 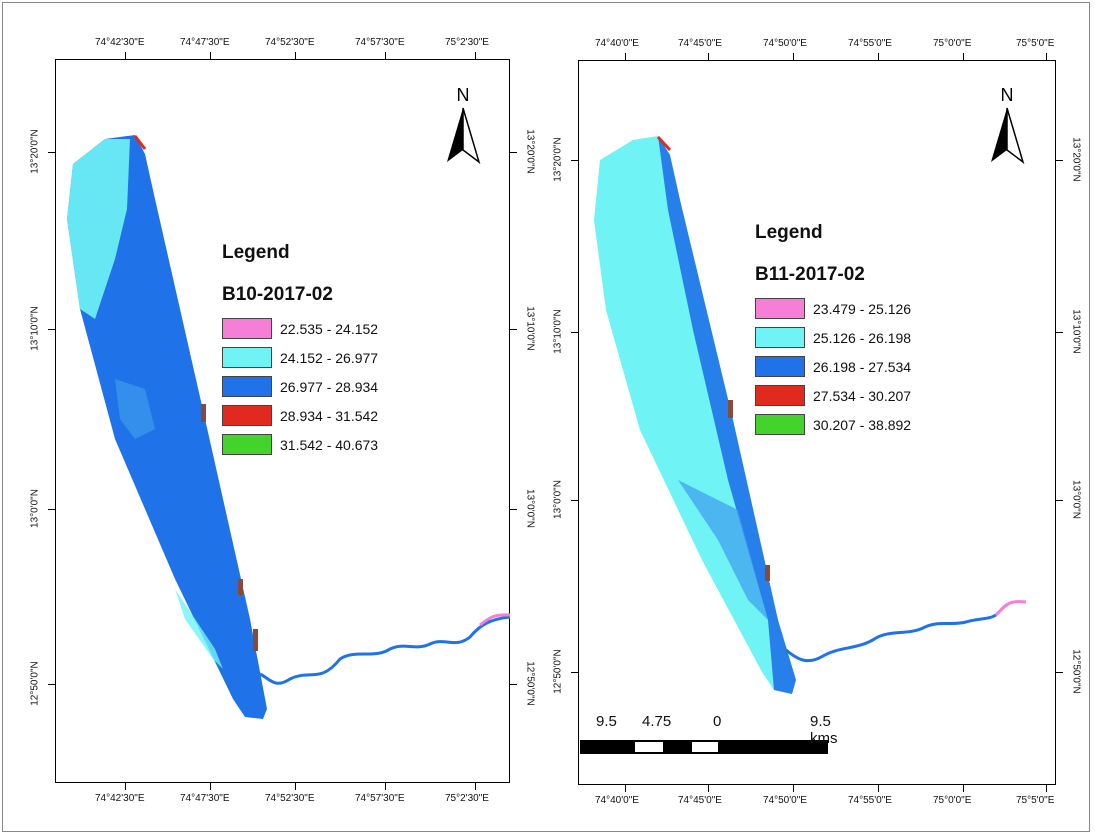 I want to click on longitude-label: 74°40'0"E, so click(x=617, y=800).